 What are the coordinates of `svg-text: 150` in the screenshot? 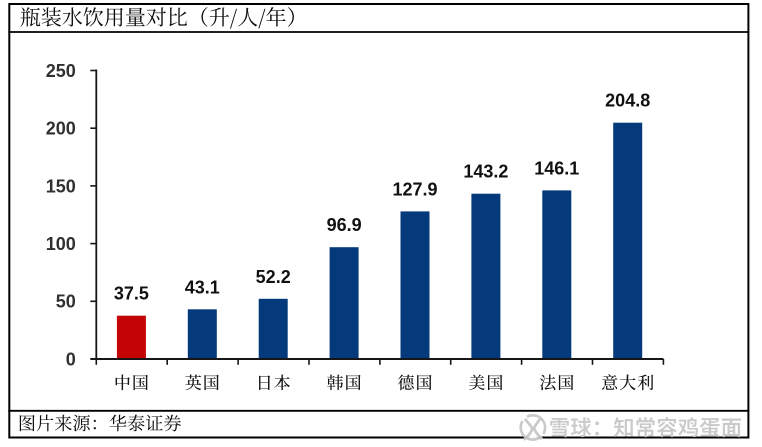 It's located at (61, 186).